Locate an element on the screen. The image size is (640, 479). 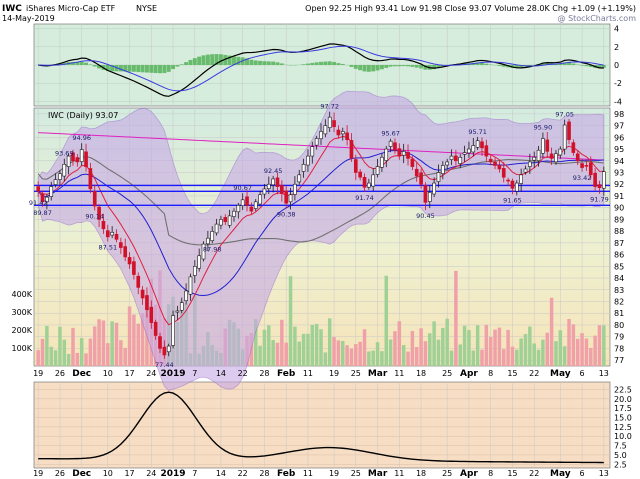
atr-x-tick: 14 is located at coordinates (221, 473).